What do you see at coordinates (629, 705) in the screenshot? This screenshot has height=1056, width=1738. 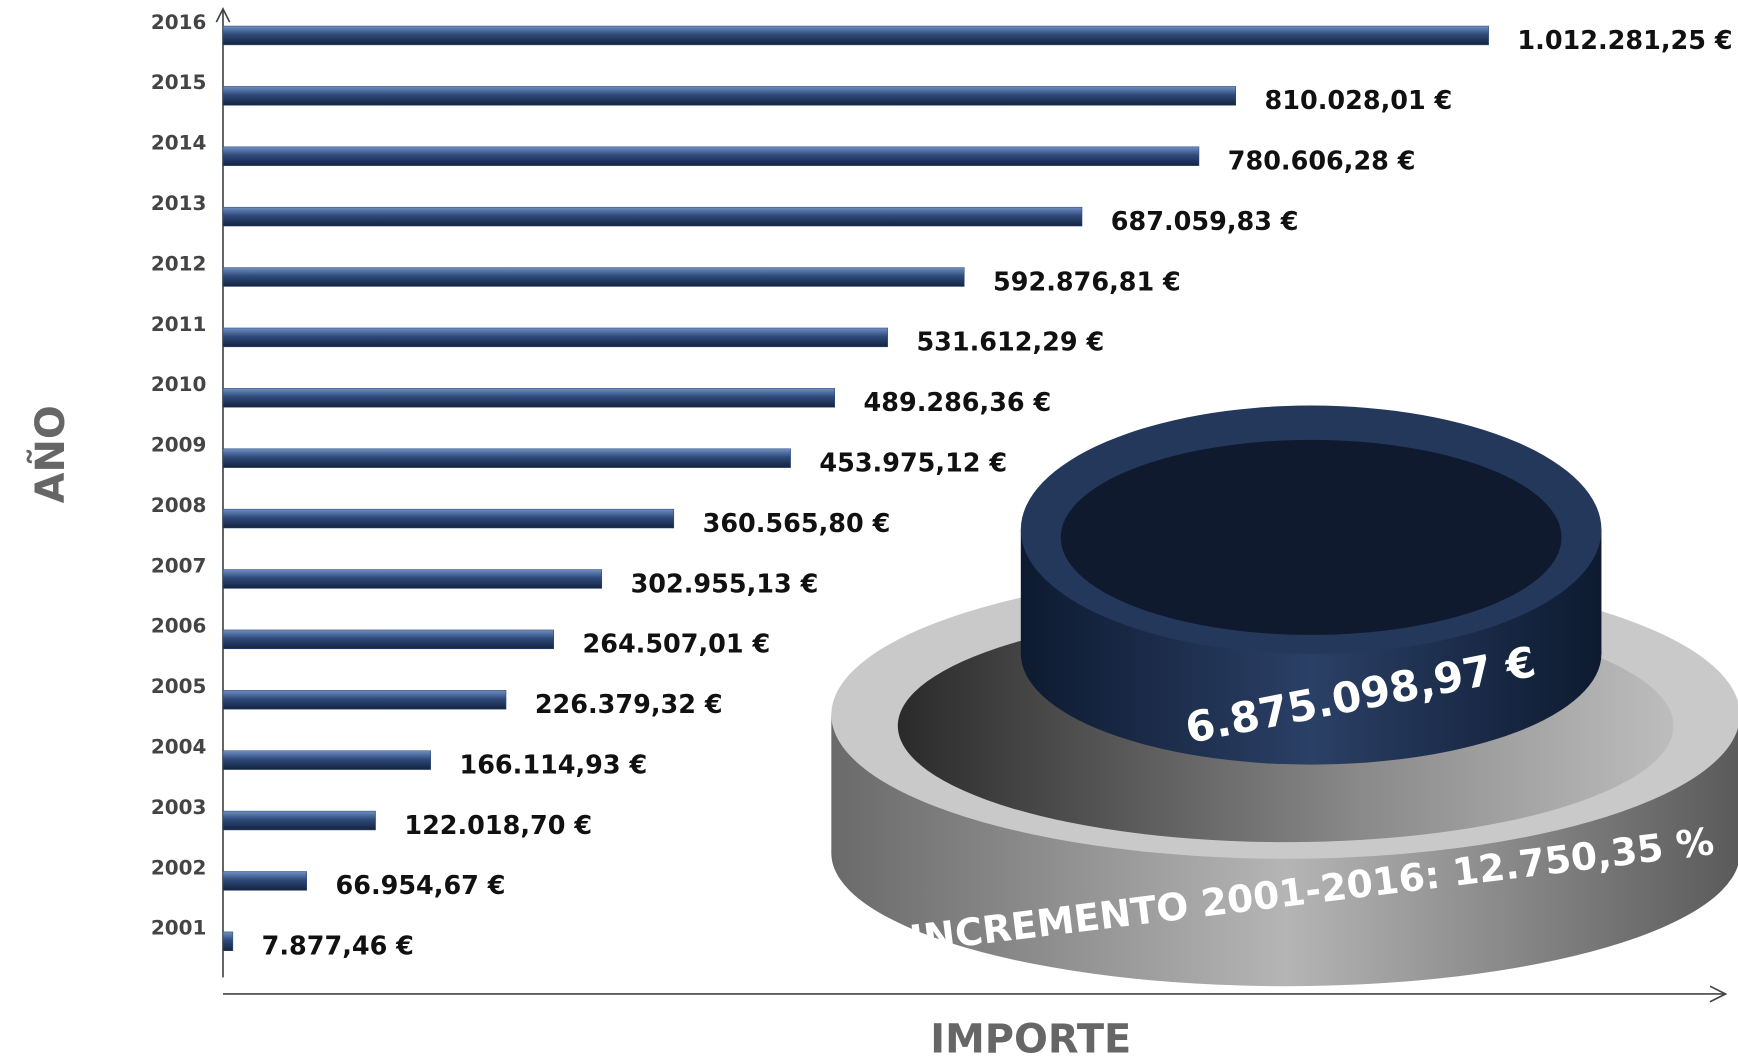 I see `value-label: 226.379,32 €` at bounding box center [629, 705].